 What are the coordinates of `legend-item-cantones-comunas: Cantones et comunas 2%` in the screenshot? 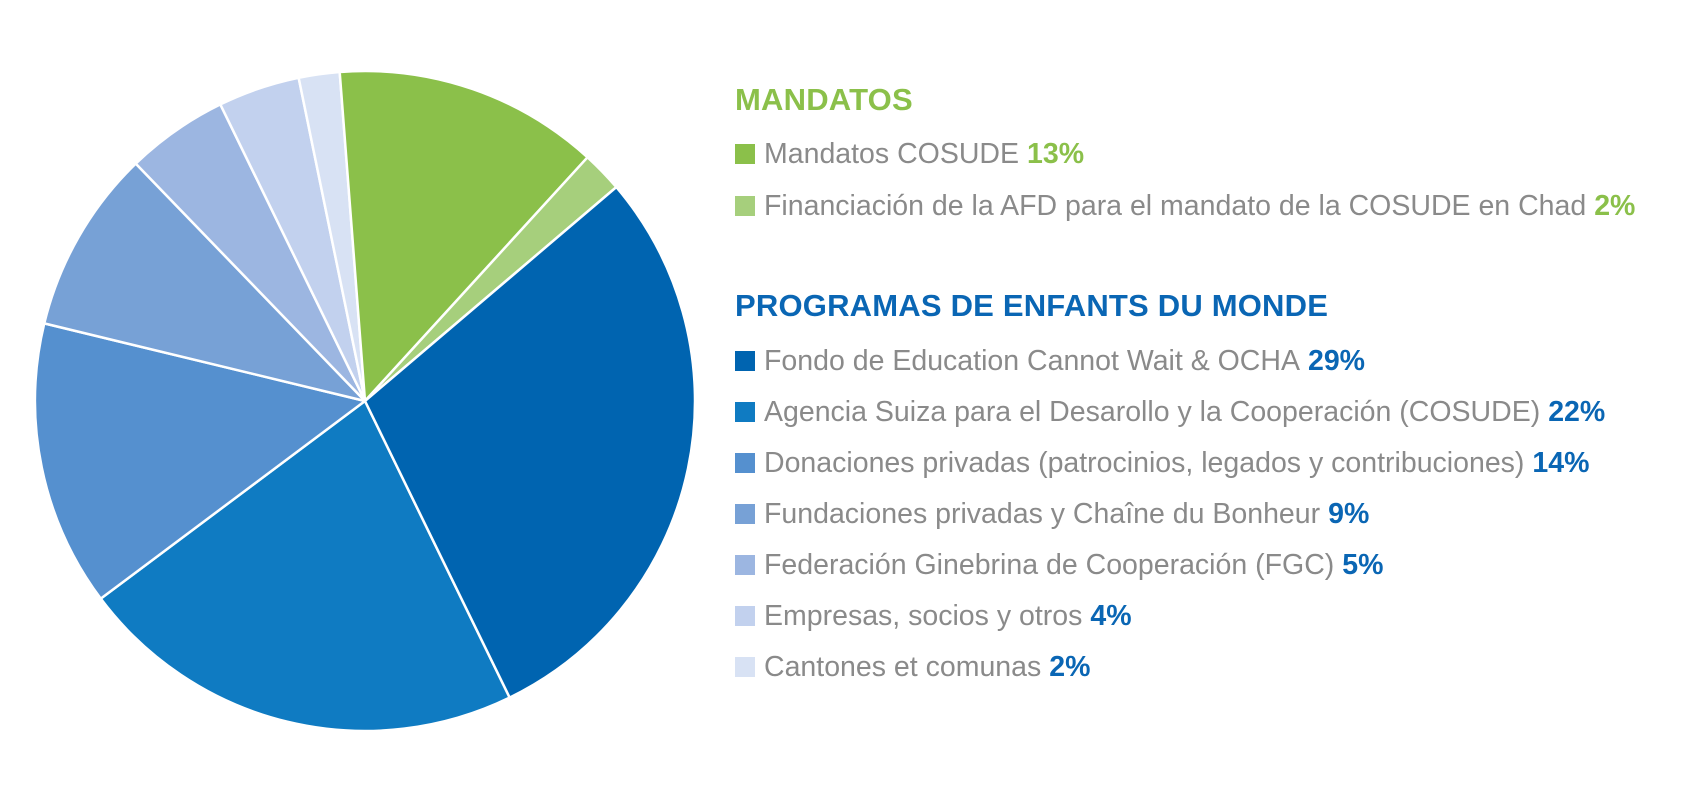 It's located at (912, 667).